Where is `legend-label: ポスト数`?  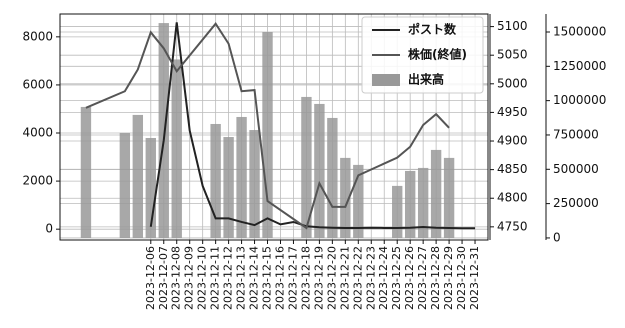 legend-label: ポスト数 is located at coordinates (432, 29).